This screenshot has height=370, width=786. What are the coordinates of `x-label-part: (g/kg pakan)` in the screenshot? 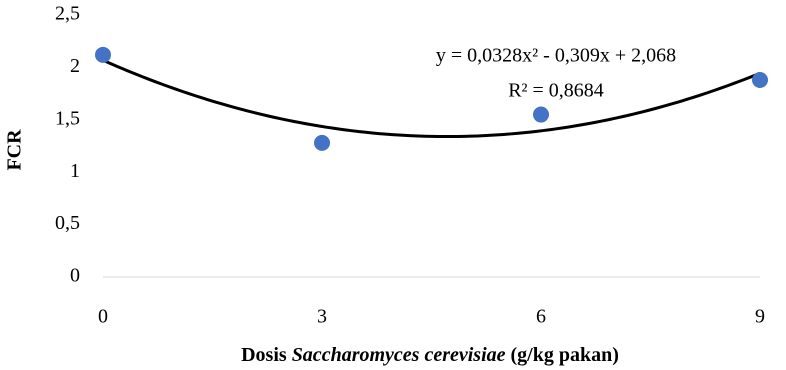 It's located at (562, 355).